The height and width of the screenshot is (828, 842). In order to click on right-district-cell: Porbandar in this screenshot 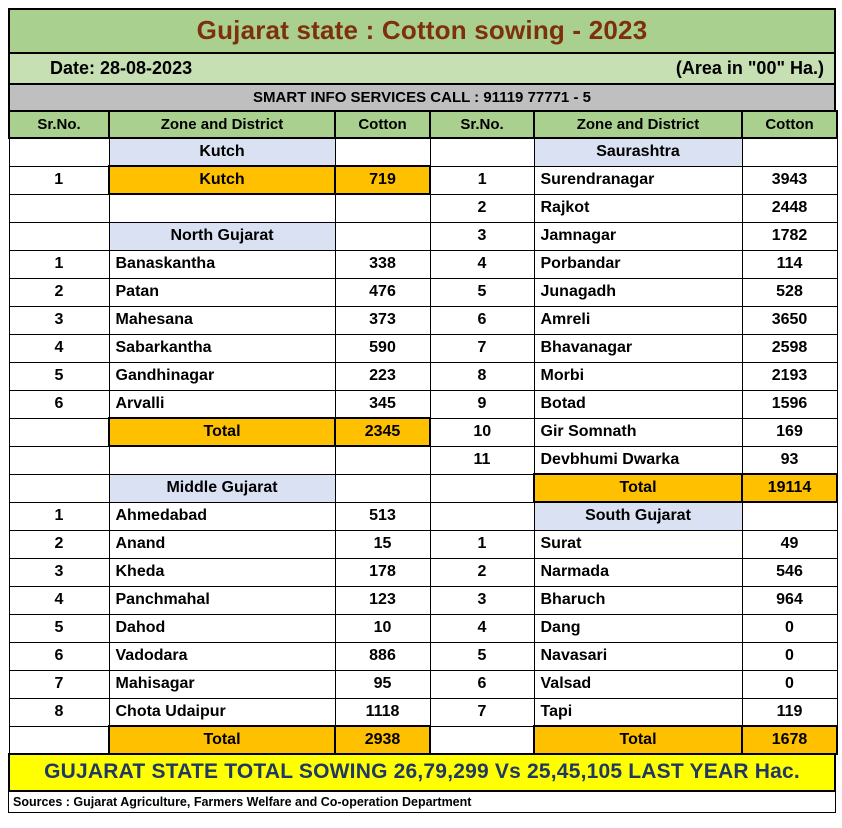, I will do `click(638, 264)`.